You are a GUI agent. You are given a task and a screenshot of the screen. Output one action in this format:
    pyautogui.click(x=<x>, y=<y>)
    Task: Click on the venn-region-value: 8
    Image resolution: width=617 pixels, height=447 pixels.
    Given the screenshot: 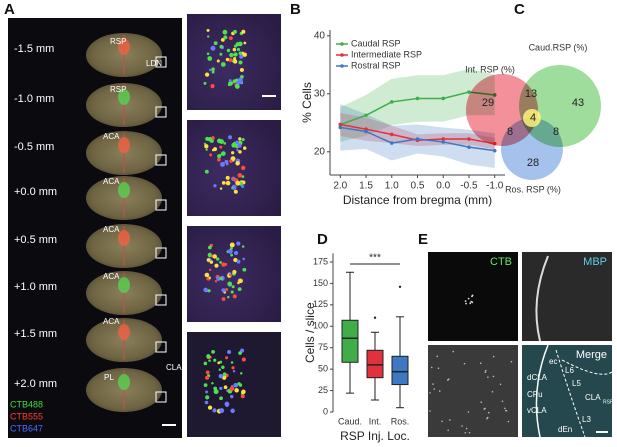 What is the action you would take?
    pyautogui.click(x=556, y=132)
    